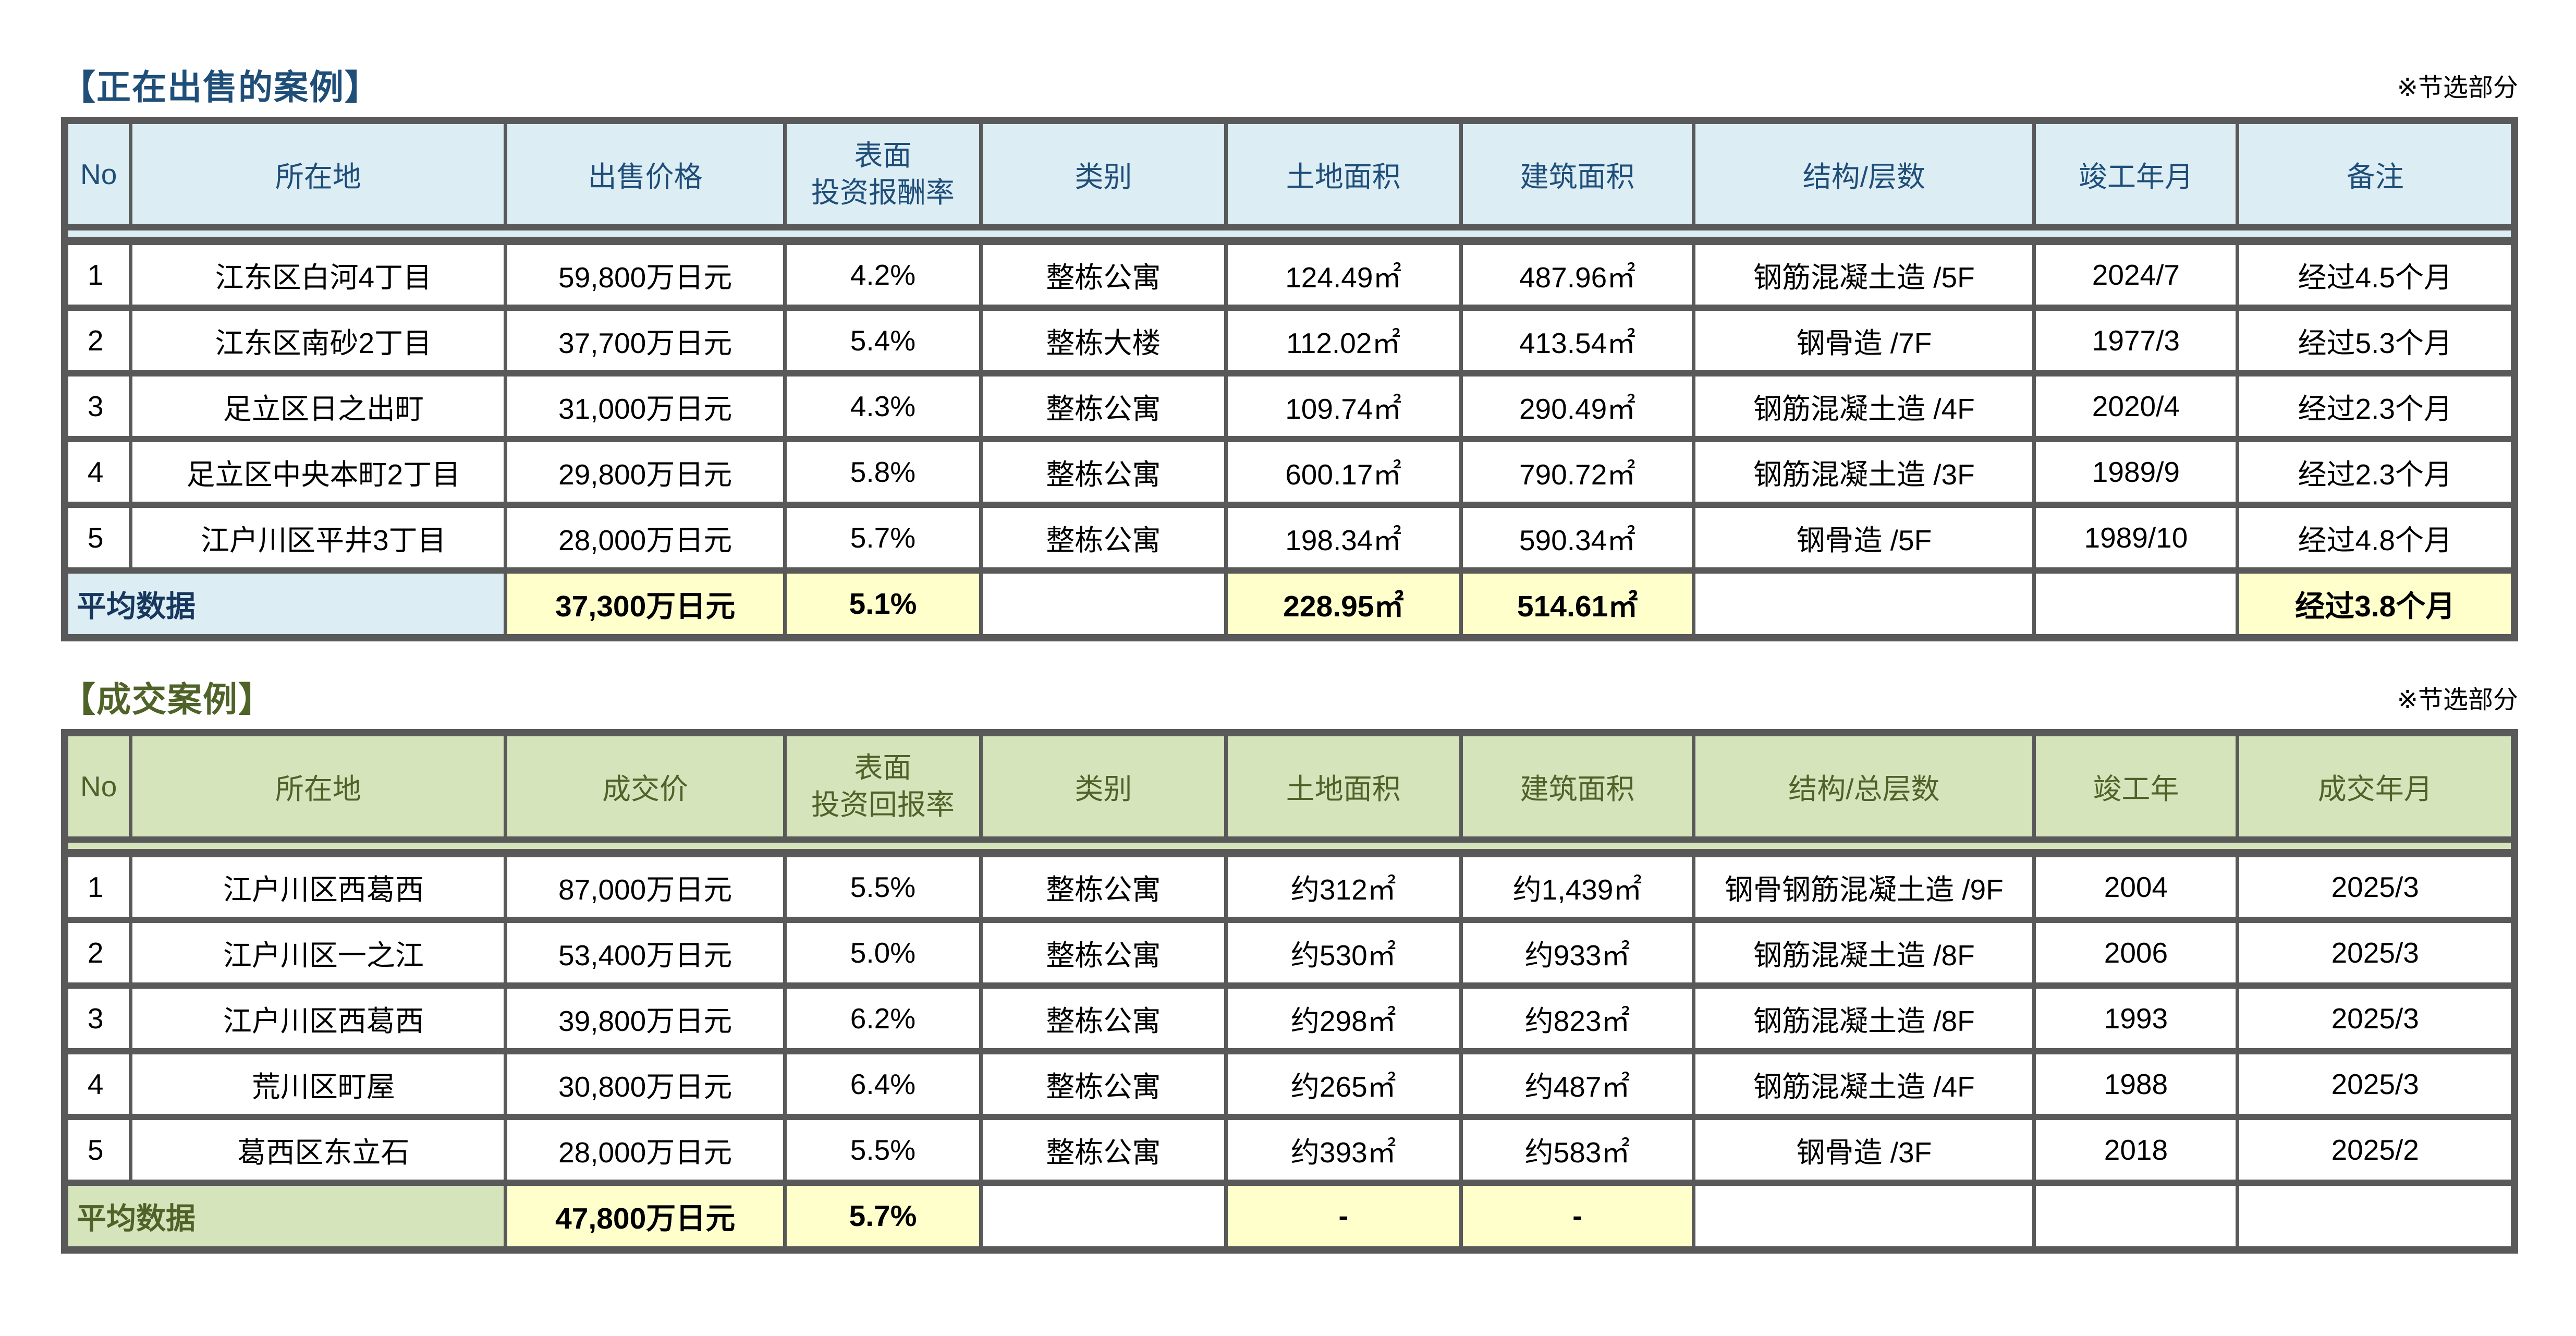  I want to click on col-header-remarks: 备注, so click(2376, 173).